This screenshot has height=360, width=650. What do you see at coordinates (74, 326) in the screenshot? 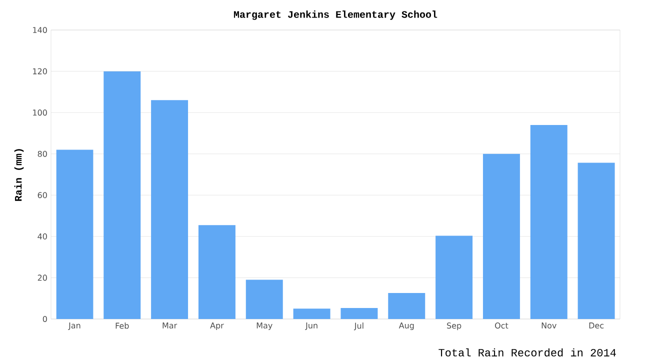
I see `x-tick-label: Jan` at bounding box center [74, 326].